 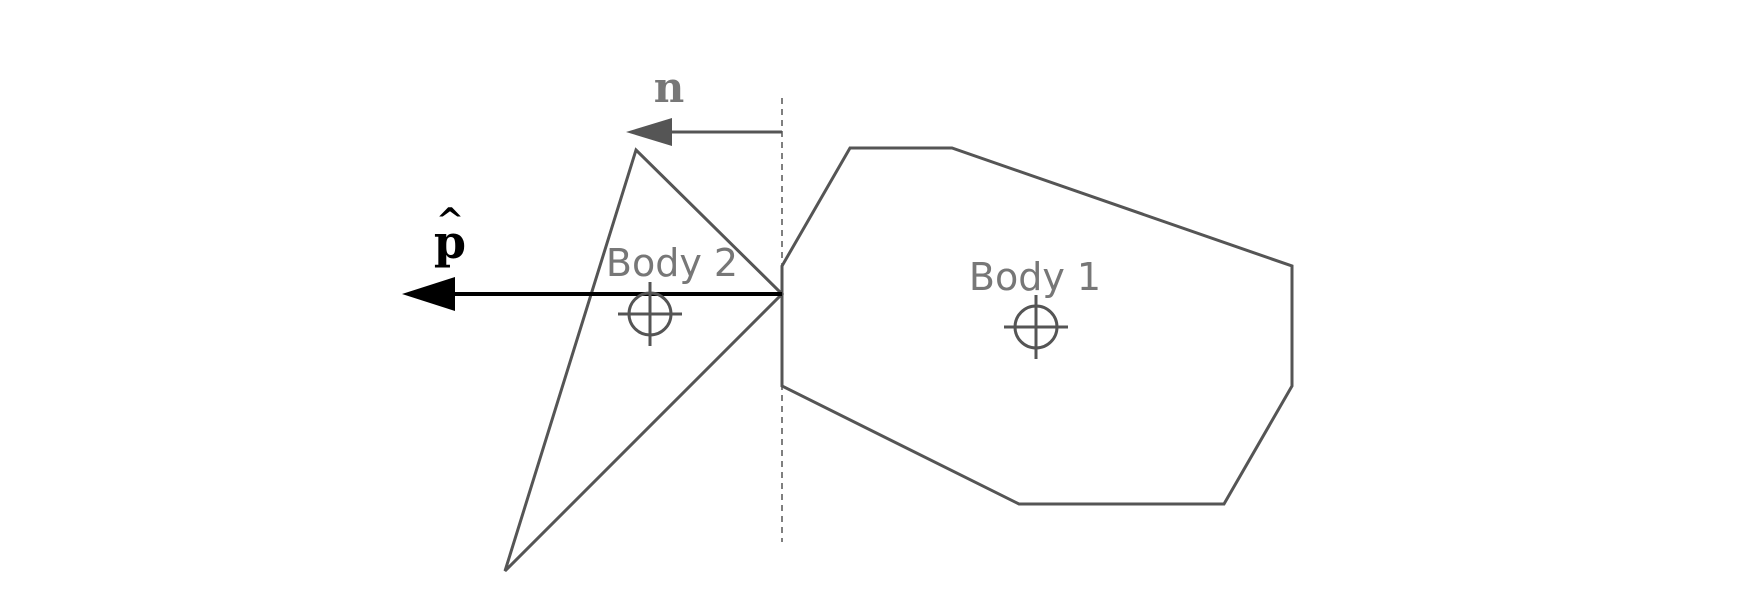 I want to click on body-2-triangle, so click(x=644, y=360).